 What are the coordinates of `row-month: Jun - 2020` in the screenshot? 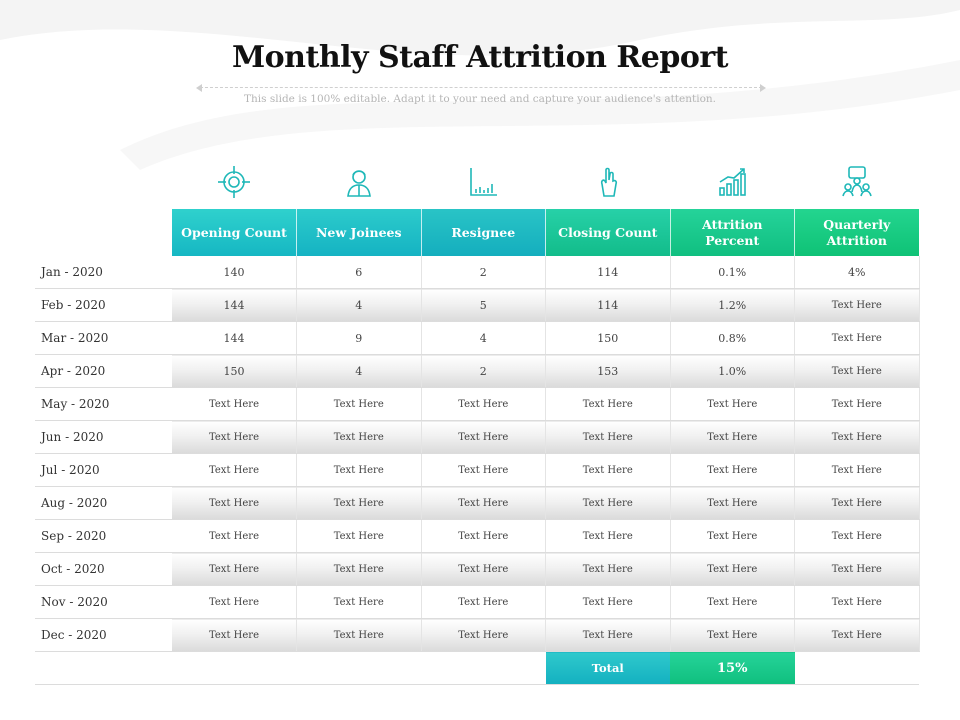 It's located at (103, 437).